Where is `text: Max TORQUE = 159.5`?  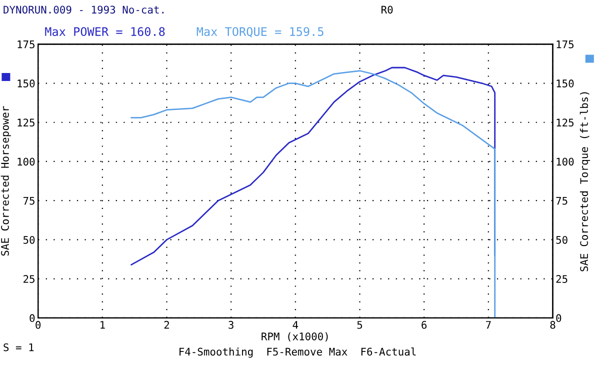 text: Max TORQUE = 159.5 is located at coordinates (260, 32).